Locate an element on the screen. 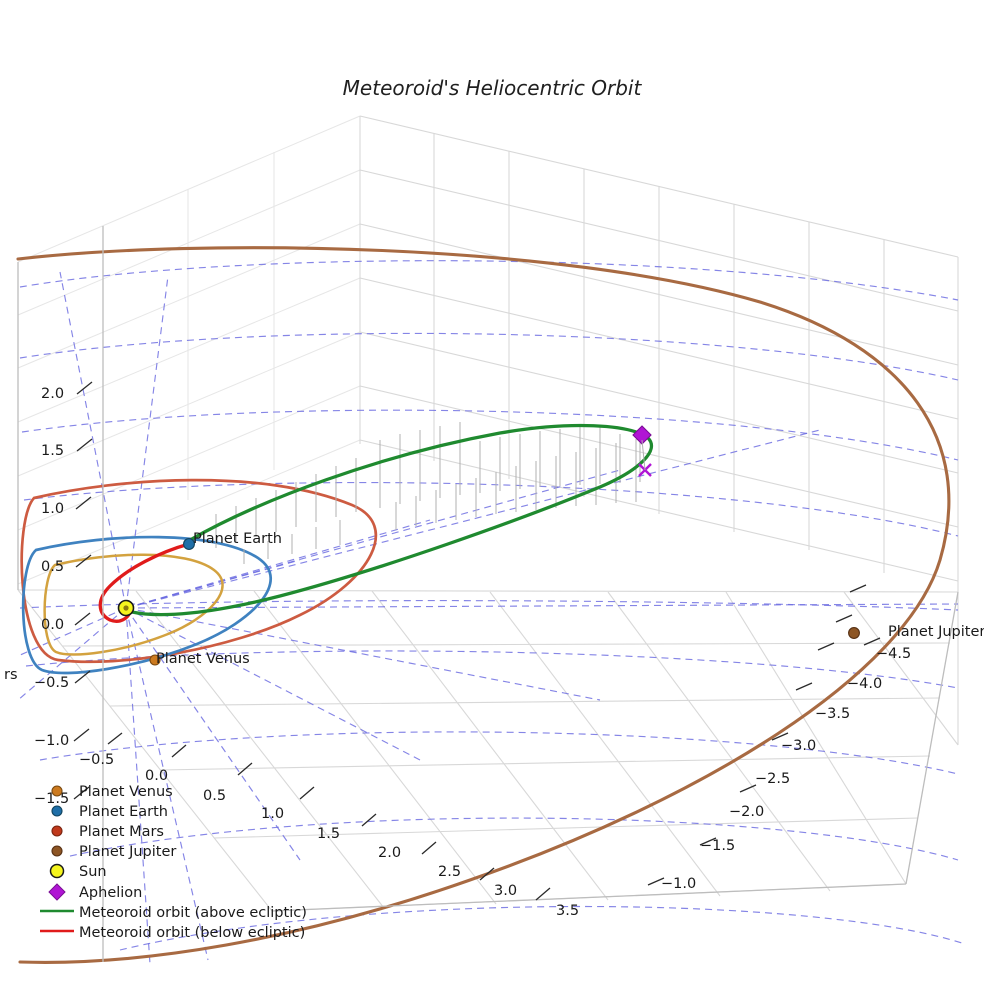 The width and height of the screenshot is (984, 984). legend-label-planet-jupiter: Planet Jupiter is located at coordinates (127, 852).